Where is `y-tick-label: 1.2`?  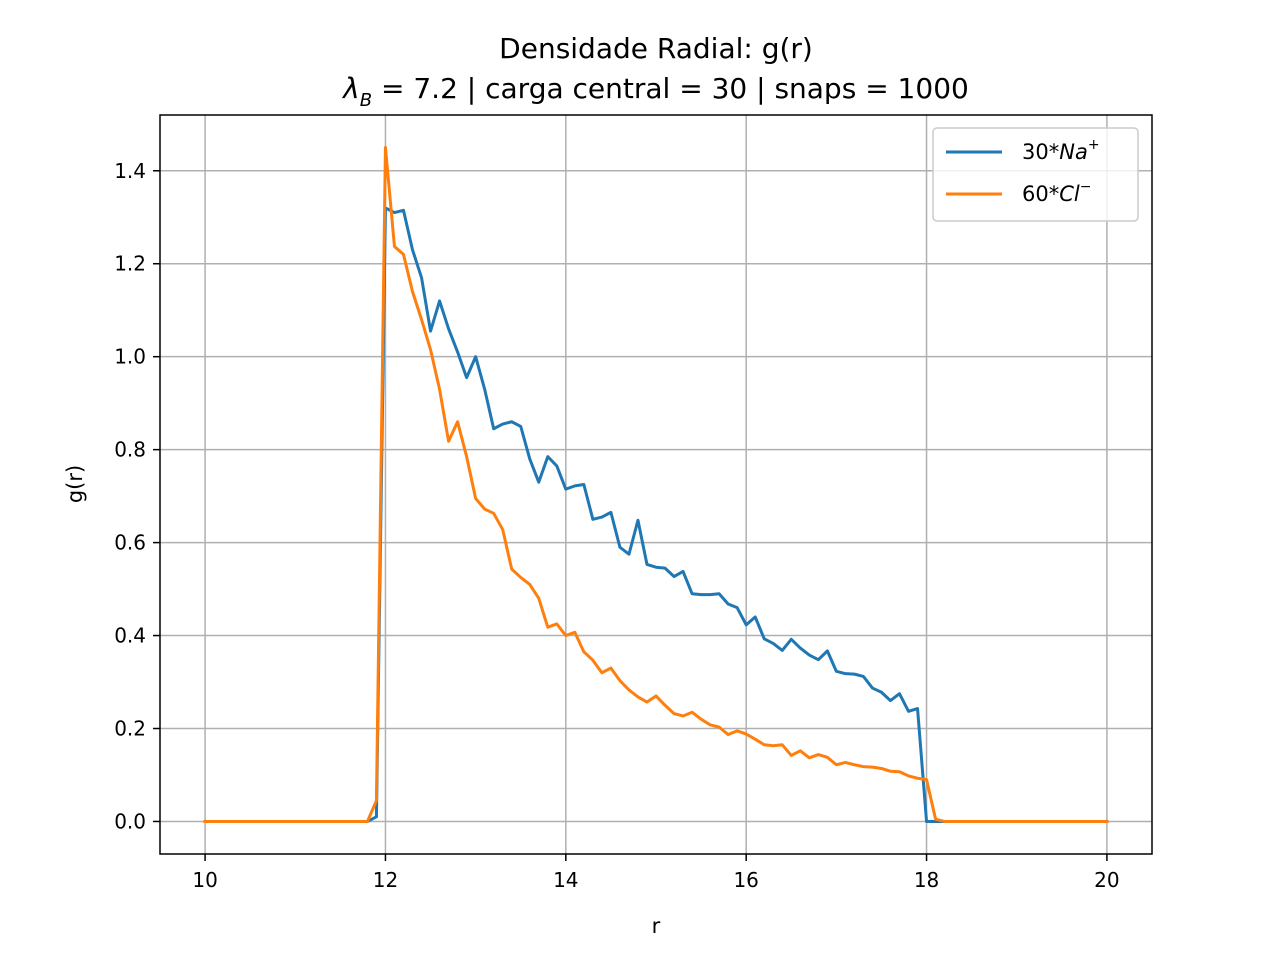
y-tick-label: 1.2 is located at coordinates (130, 264).